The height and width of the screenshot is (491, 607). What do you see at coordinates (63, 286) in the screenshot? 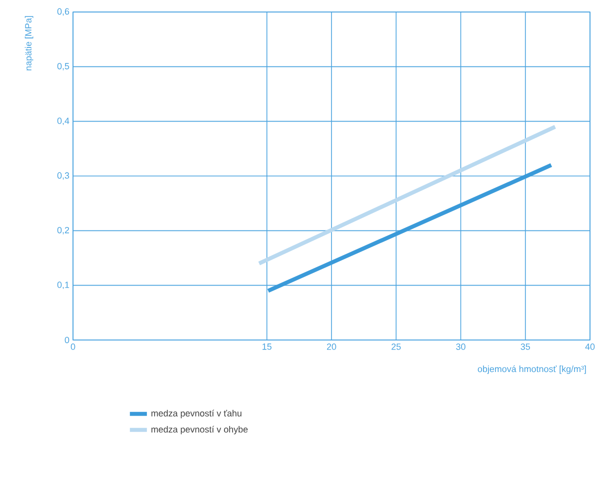
I see `y-tick-label: 0,1` at bounding box center [63, 286].